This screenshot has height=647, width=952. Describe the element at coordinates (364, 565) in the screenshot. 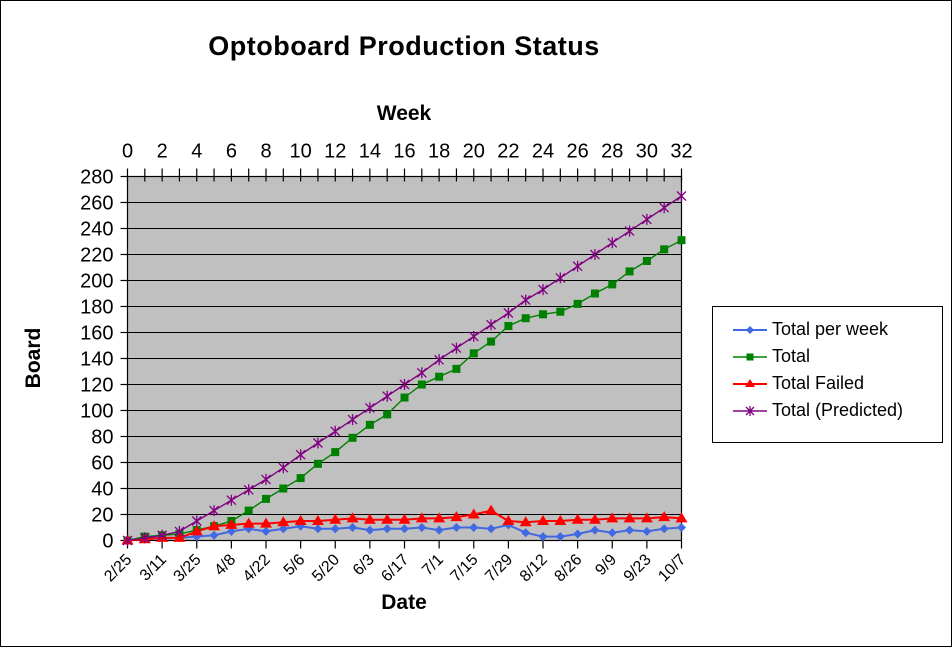

I see `date-tick-label: 6/3` at that location.